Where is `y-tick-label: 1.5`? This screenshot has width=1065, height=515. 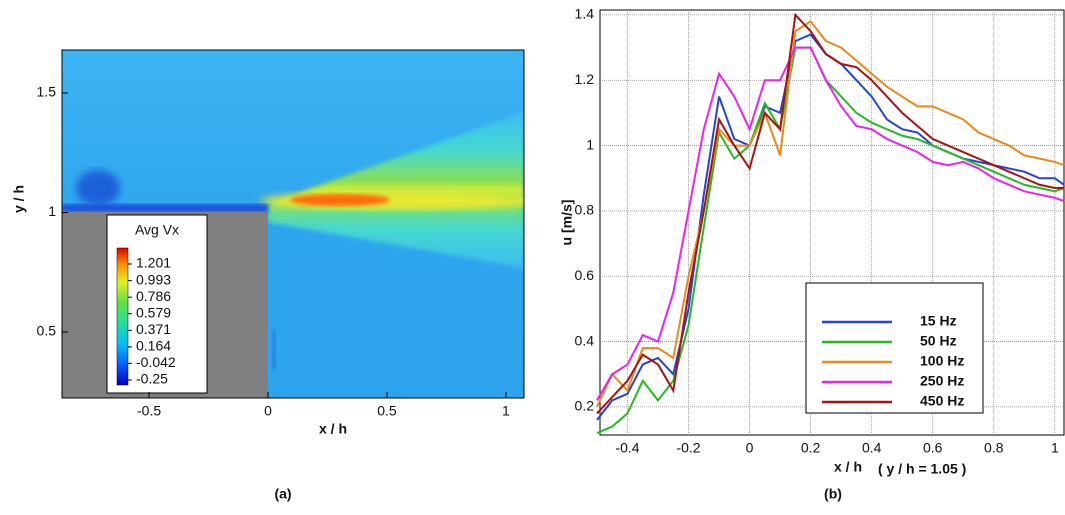
y-tick-label: 1.5 is located at coordinates (47, 92).